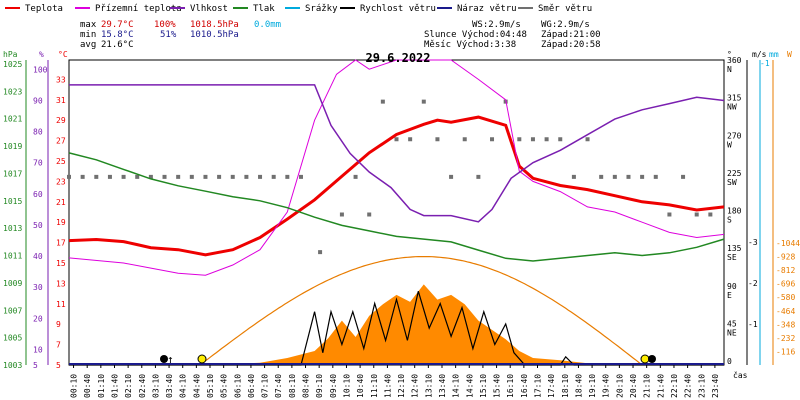 This screenshot has width=800, height=400. Describe the element at coordinates (292, 386) in the screenshot. I see `x-tick-label: 08:10` at that location.